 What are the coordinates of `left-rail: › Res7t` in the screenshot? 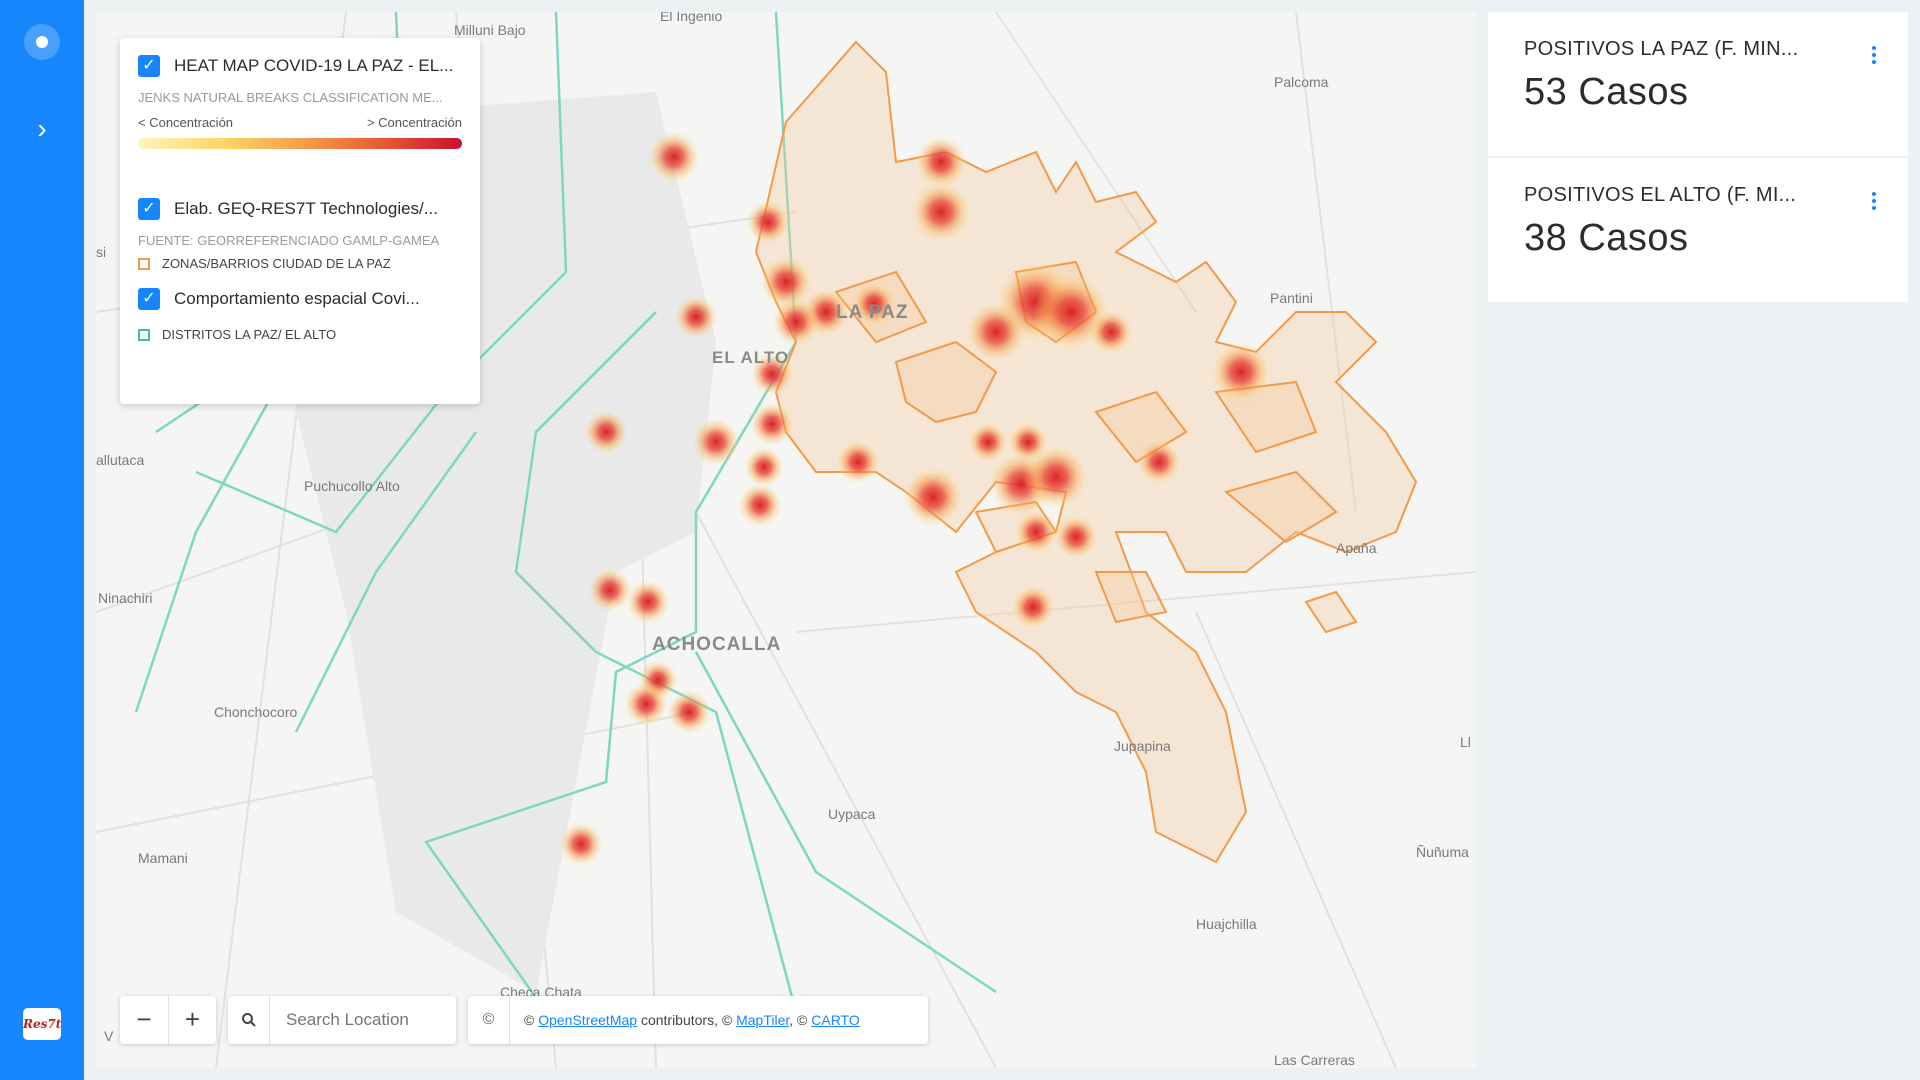 It's located at (42, 540).